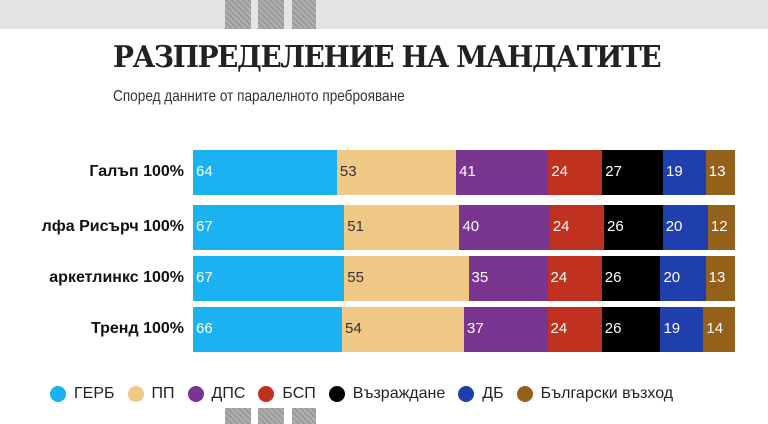  What do you see at coordinates (94, 393) in the screenshot?
I see `legend-label: ГЕРБ` at bounding box center [94, 393].